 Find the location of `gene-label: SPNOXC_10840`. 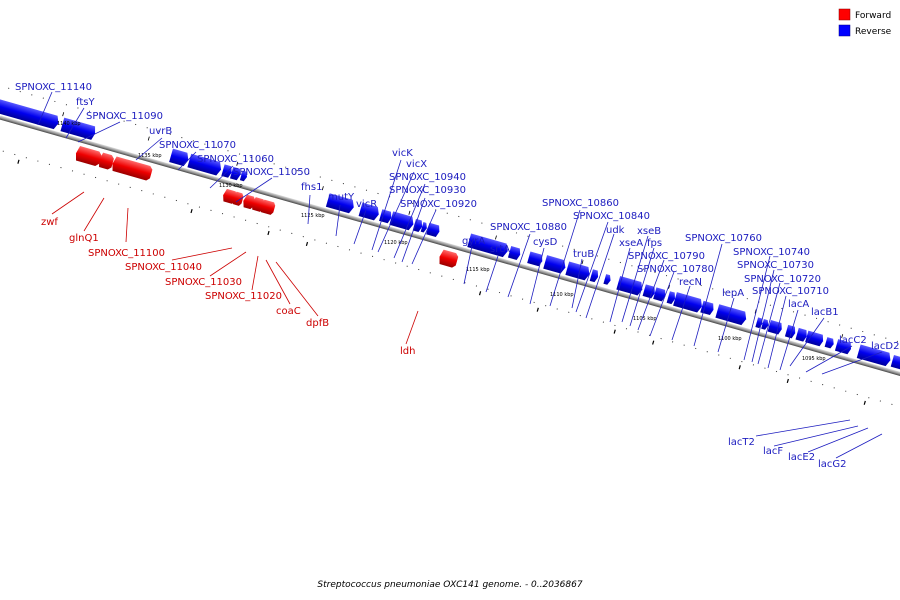

gene-label: SPNOXC_10840 is located at coordinates (611, 216).